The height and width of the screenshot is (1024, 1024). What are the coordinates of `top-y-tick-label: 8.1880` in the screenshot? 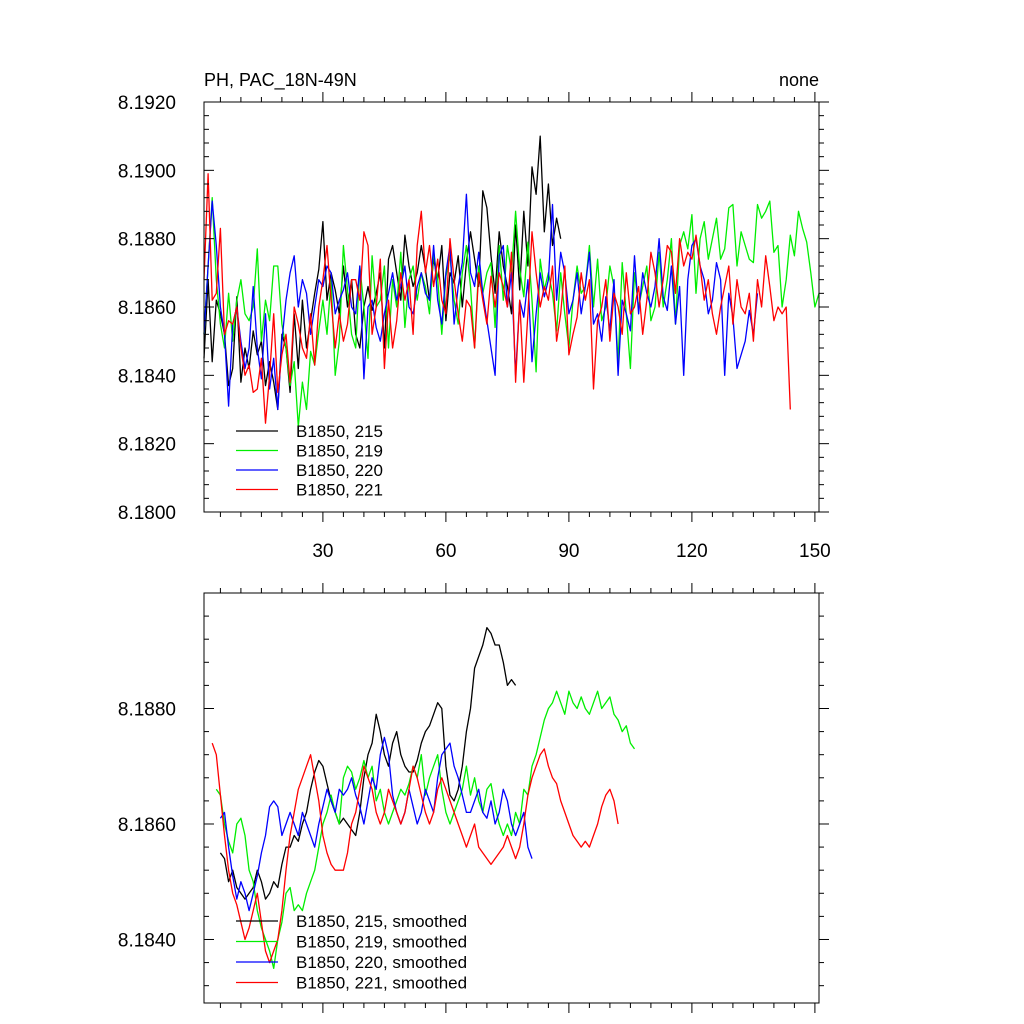 It's located at (147, 240).